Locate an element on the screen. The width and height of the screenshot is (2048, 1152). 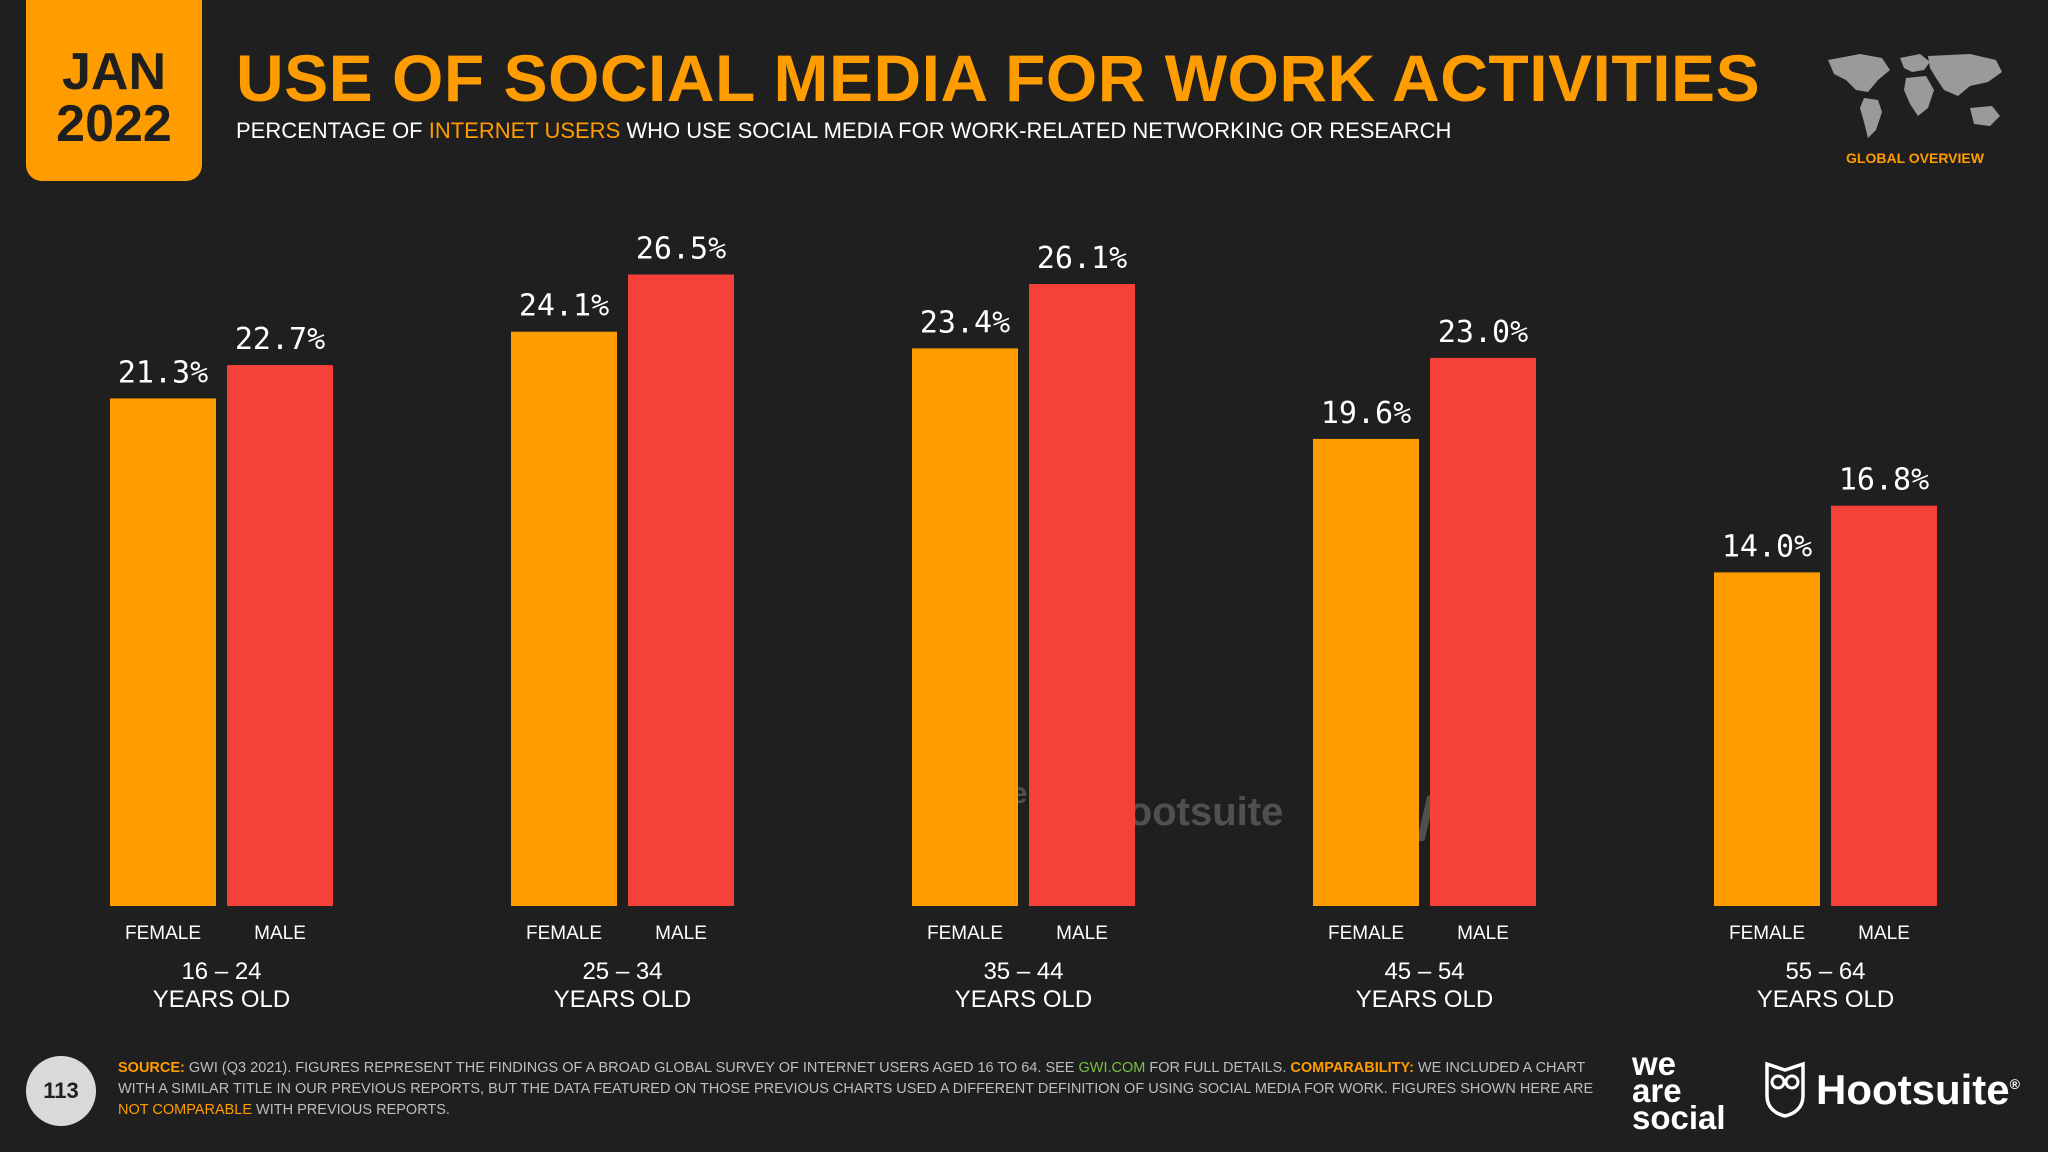
logo-are: are is located at coordinates (1657, 1090).